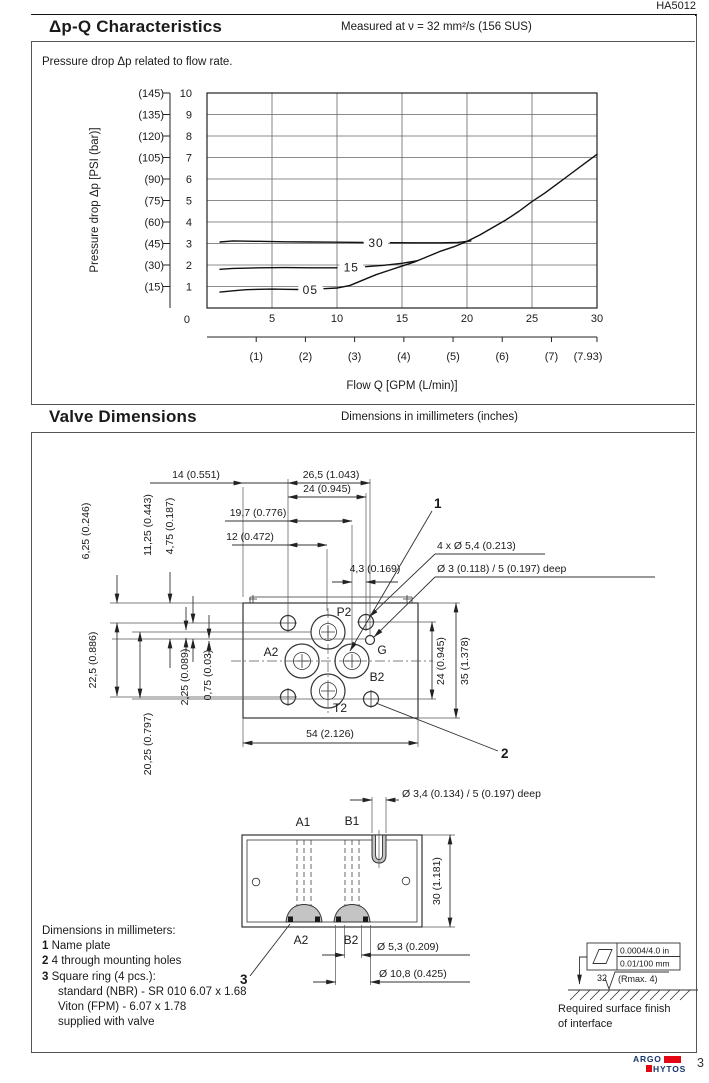  What do you see at coordinates (647, 1059) in the screenshot?
I see `logo-argo: ARGO` at bounding box center [647, 1059].